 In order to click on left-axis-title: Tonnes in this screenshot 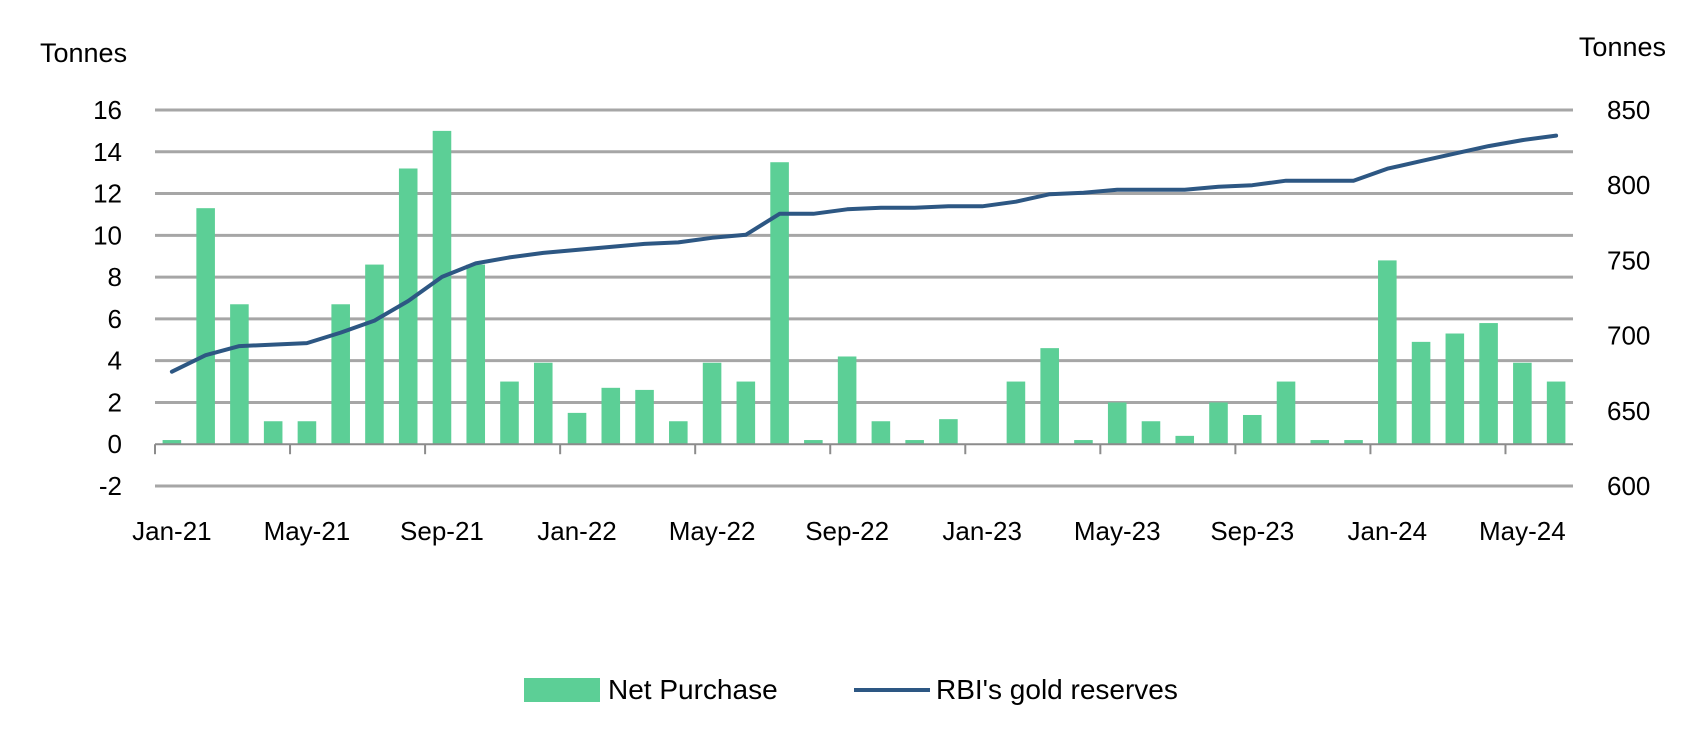, I will do `click(83, 53)`.